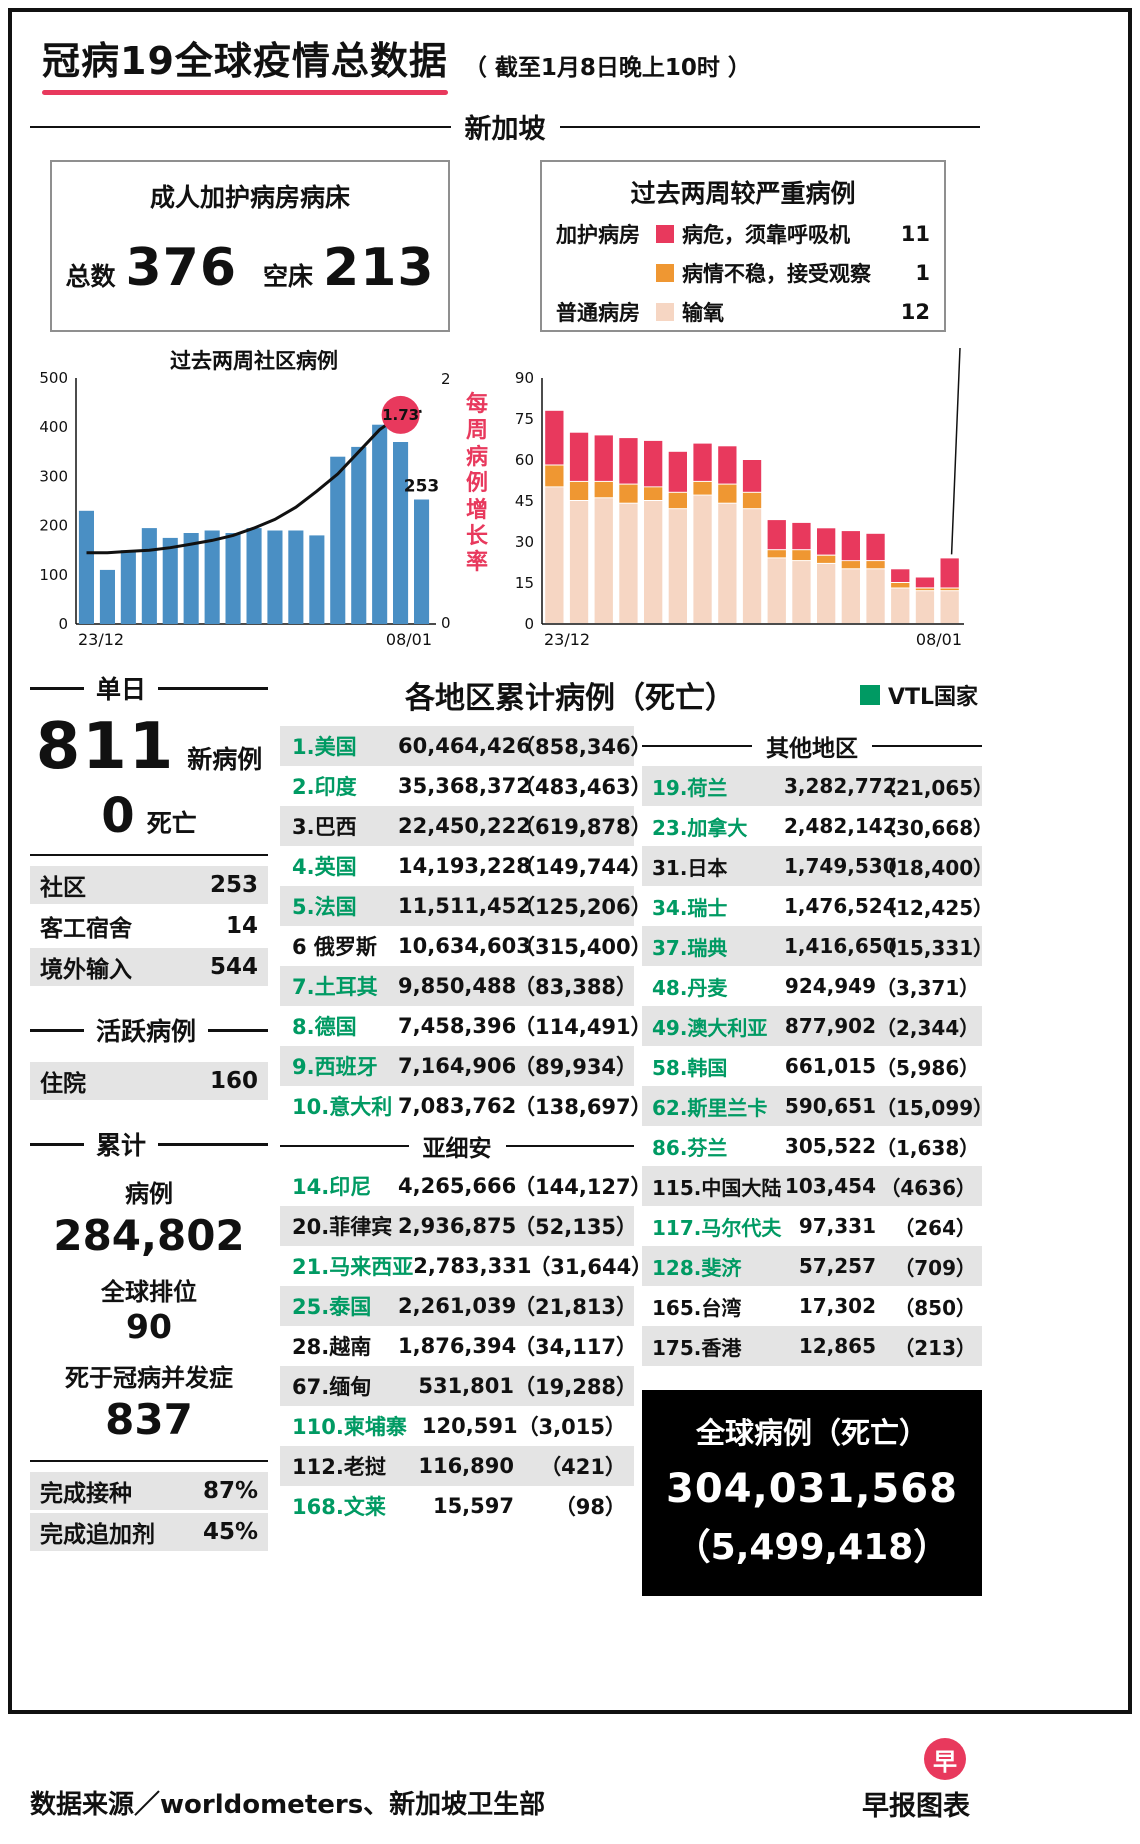  I want to click on table-row: 6 俄罗斯 10,634,603 （315,400）, so click(466, 946).